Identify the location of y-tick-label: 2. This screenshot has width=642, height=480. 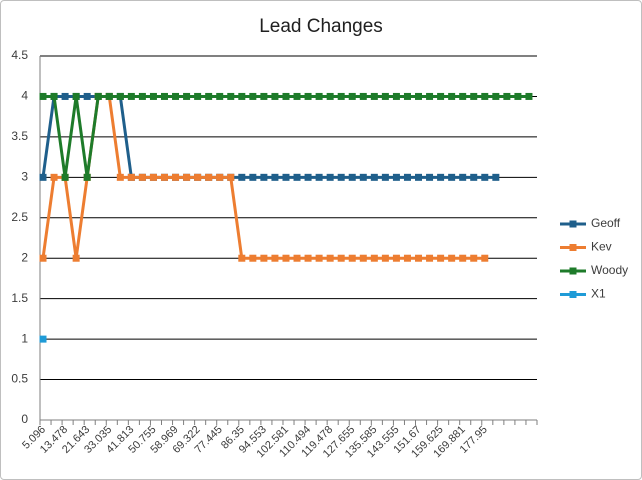
(24, 257).